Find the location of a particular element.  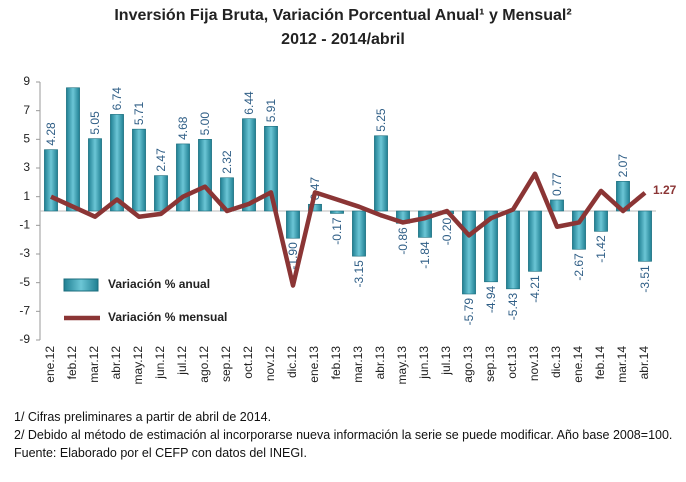

data-label: 5.00 is located at coordinates (205, 124).